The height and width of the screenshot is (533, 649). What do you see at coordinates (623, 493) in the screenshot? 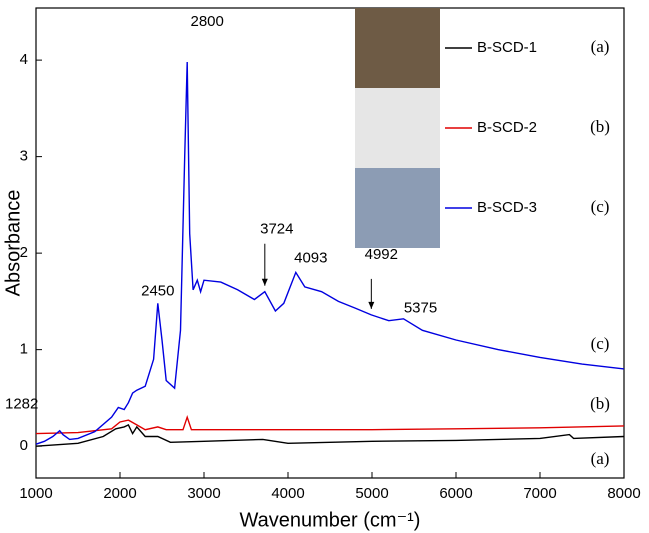
I see `x-tick-label: 8000` at bounding box center [623, 493].